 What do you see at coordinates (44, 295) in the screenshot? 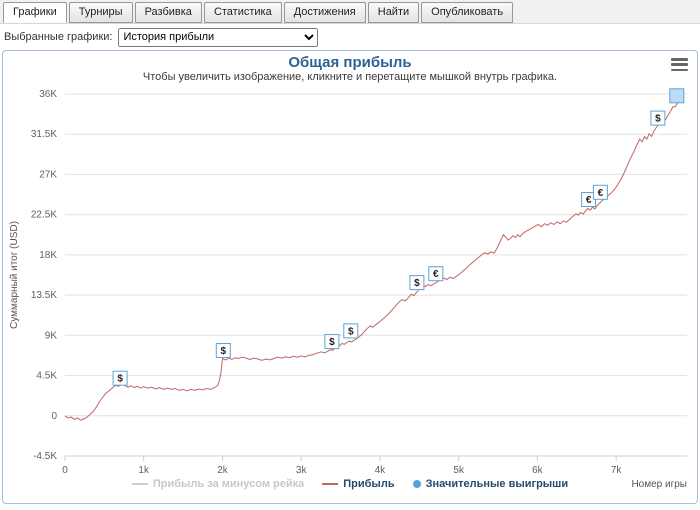
I see `y-tick-label: 13.5K` at bounding box center [44, 295].